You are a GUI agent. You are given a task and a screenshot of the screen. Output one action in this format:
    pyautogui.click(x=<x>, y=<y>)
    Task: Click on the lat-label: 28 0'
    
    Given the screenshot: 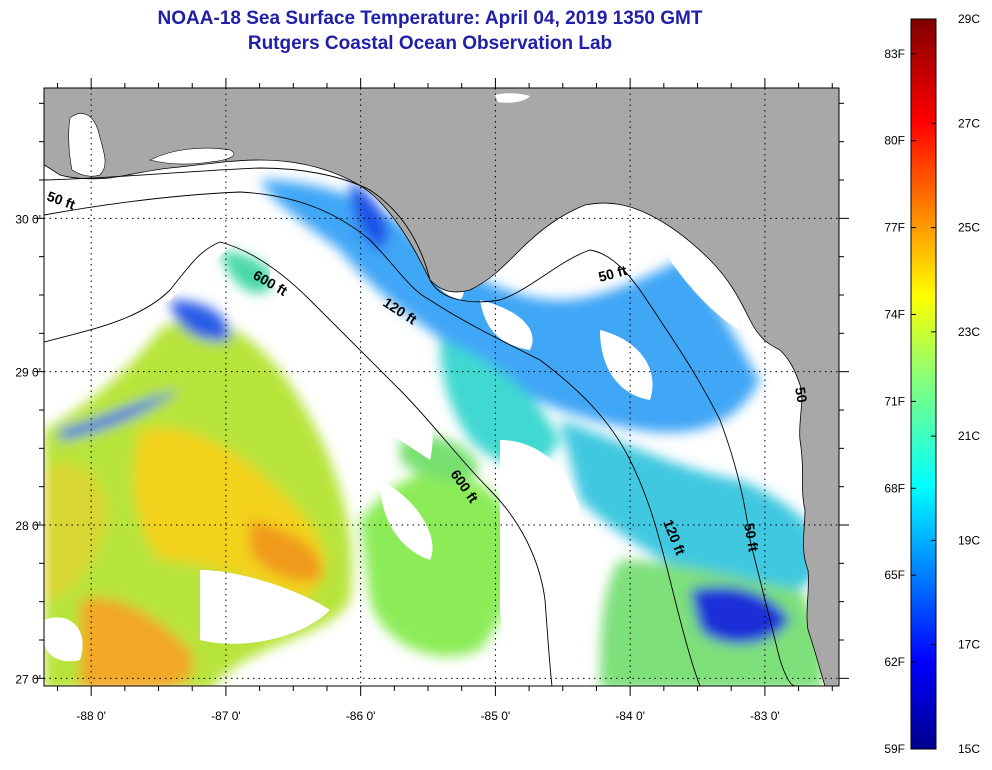 What is the action you would take?
    pyautogui.click(x=28, y=526)
    